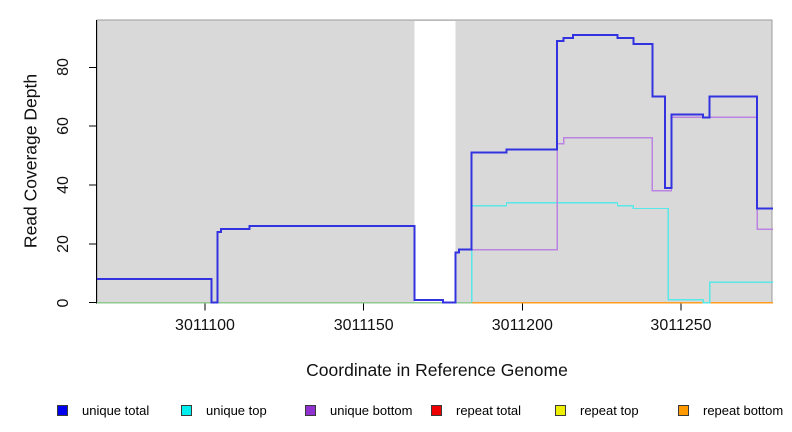  I want to click on legend-swatch-repeat-total, so click(436, 410).